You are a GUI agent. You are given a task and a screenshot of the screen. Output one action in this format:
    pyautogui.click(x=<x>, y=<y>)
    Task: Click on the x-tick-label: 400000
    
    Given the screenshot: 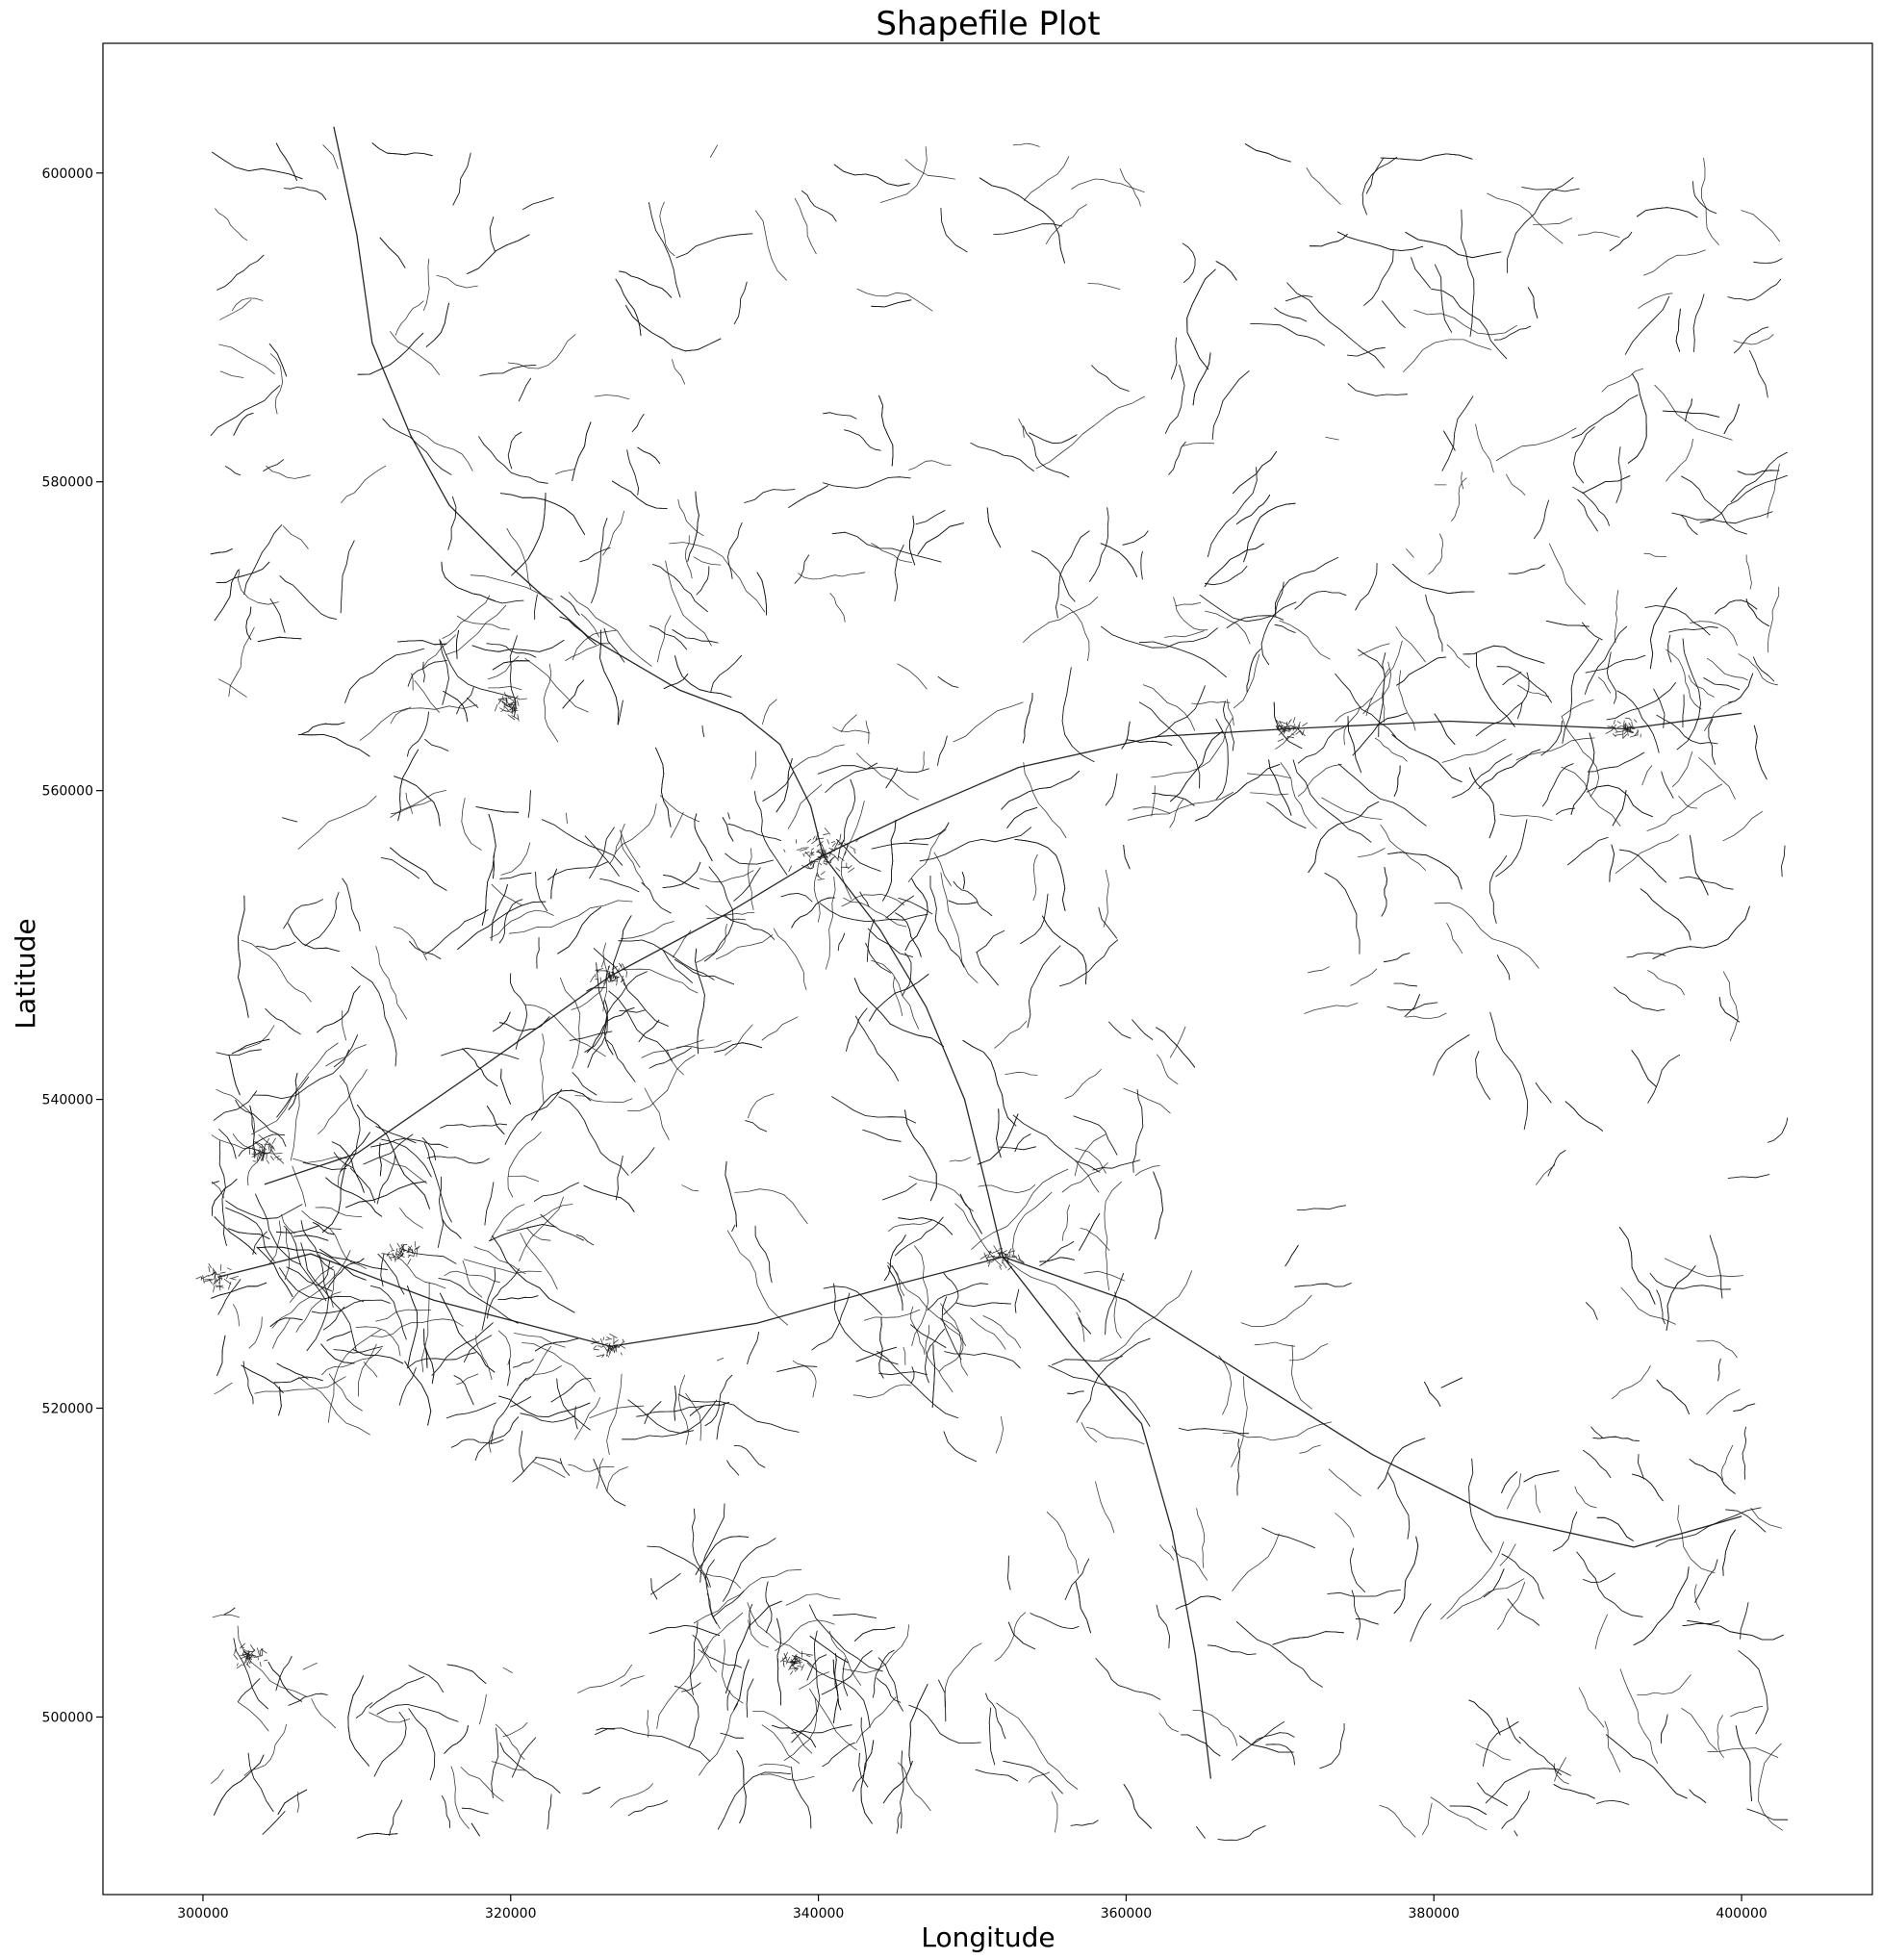 What is the action you would take?
    pyautogui.click(x=1741, y=1914)
    